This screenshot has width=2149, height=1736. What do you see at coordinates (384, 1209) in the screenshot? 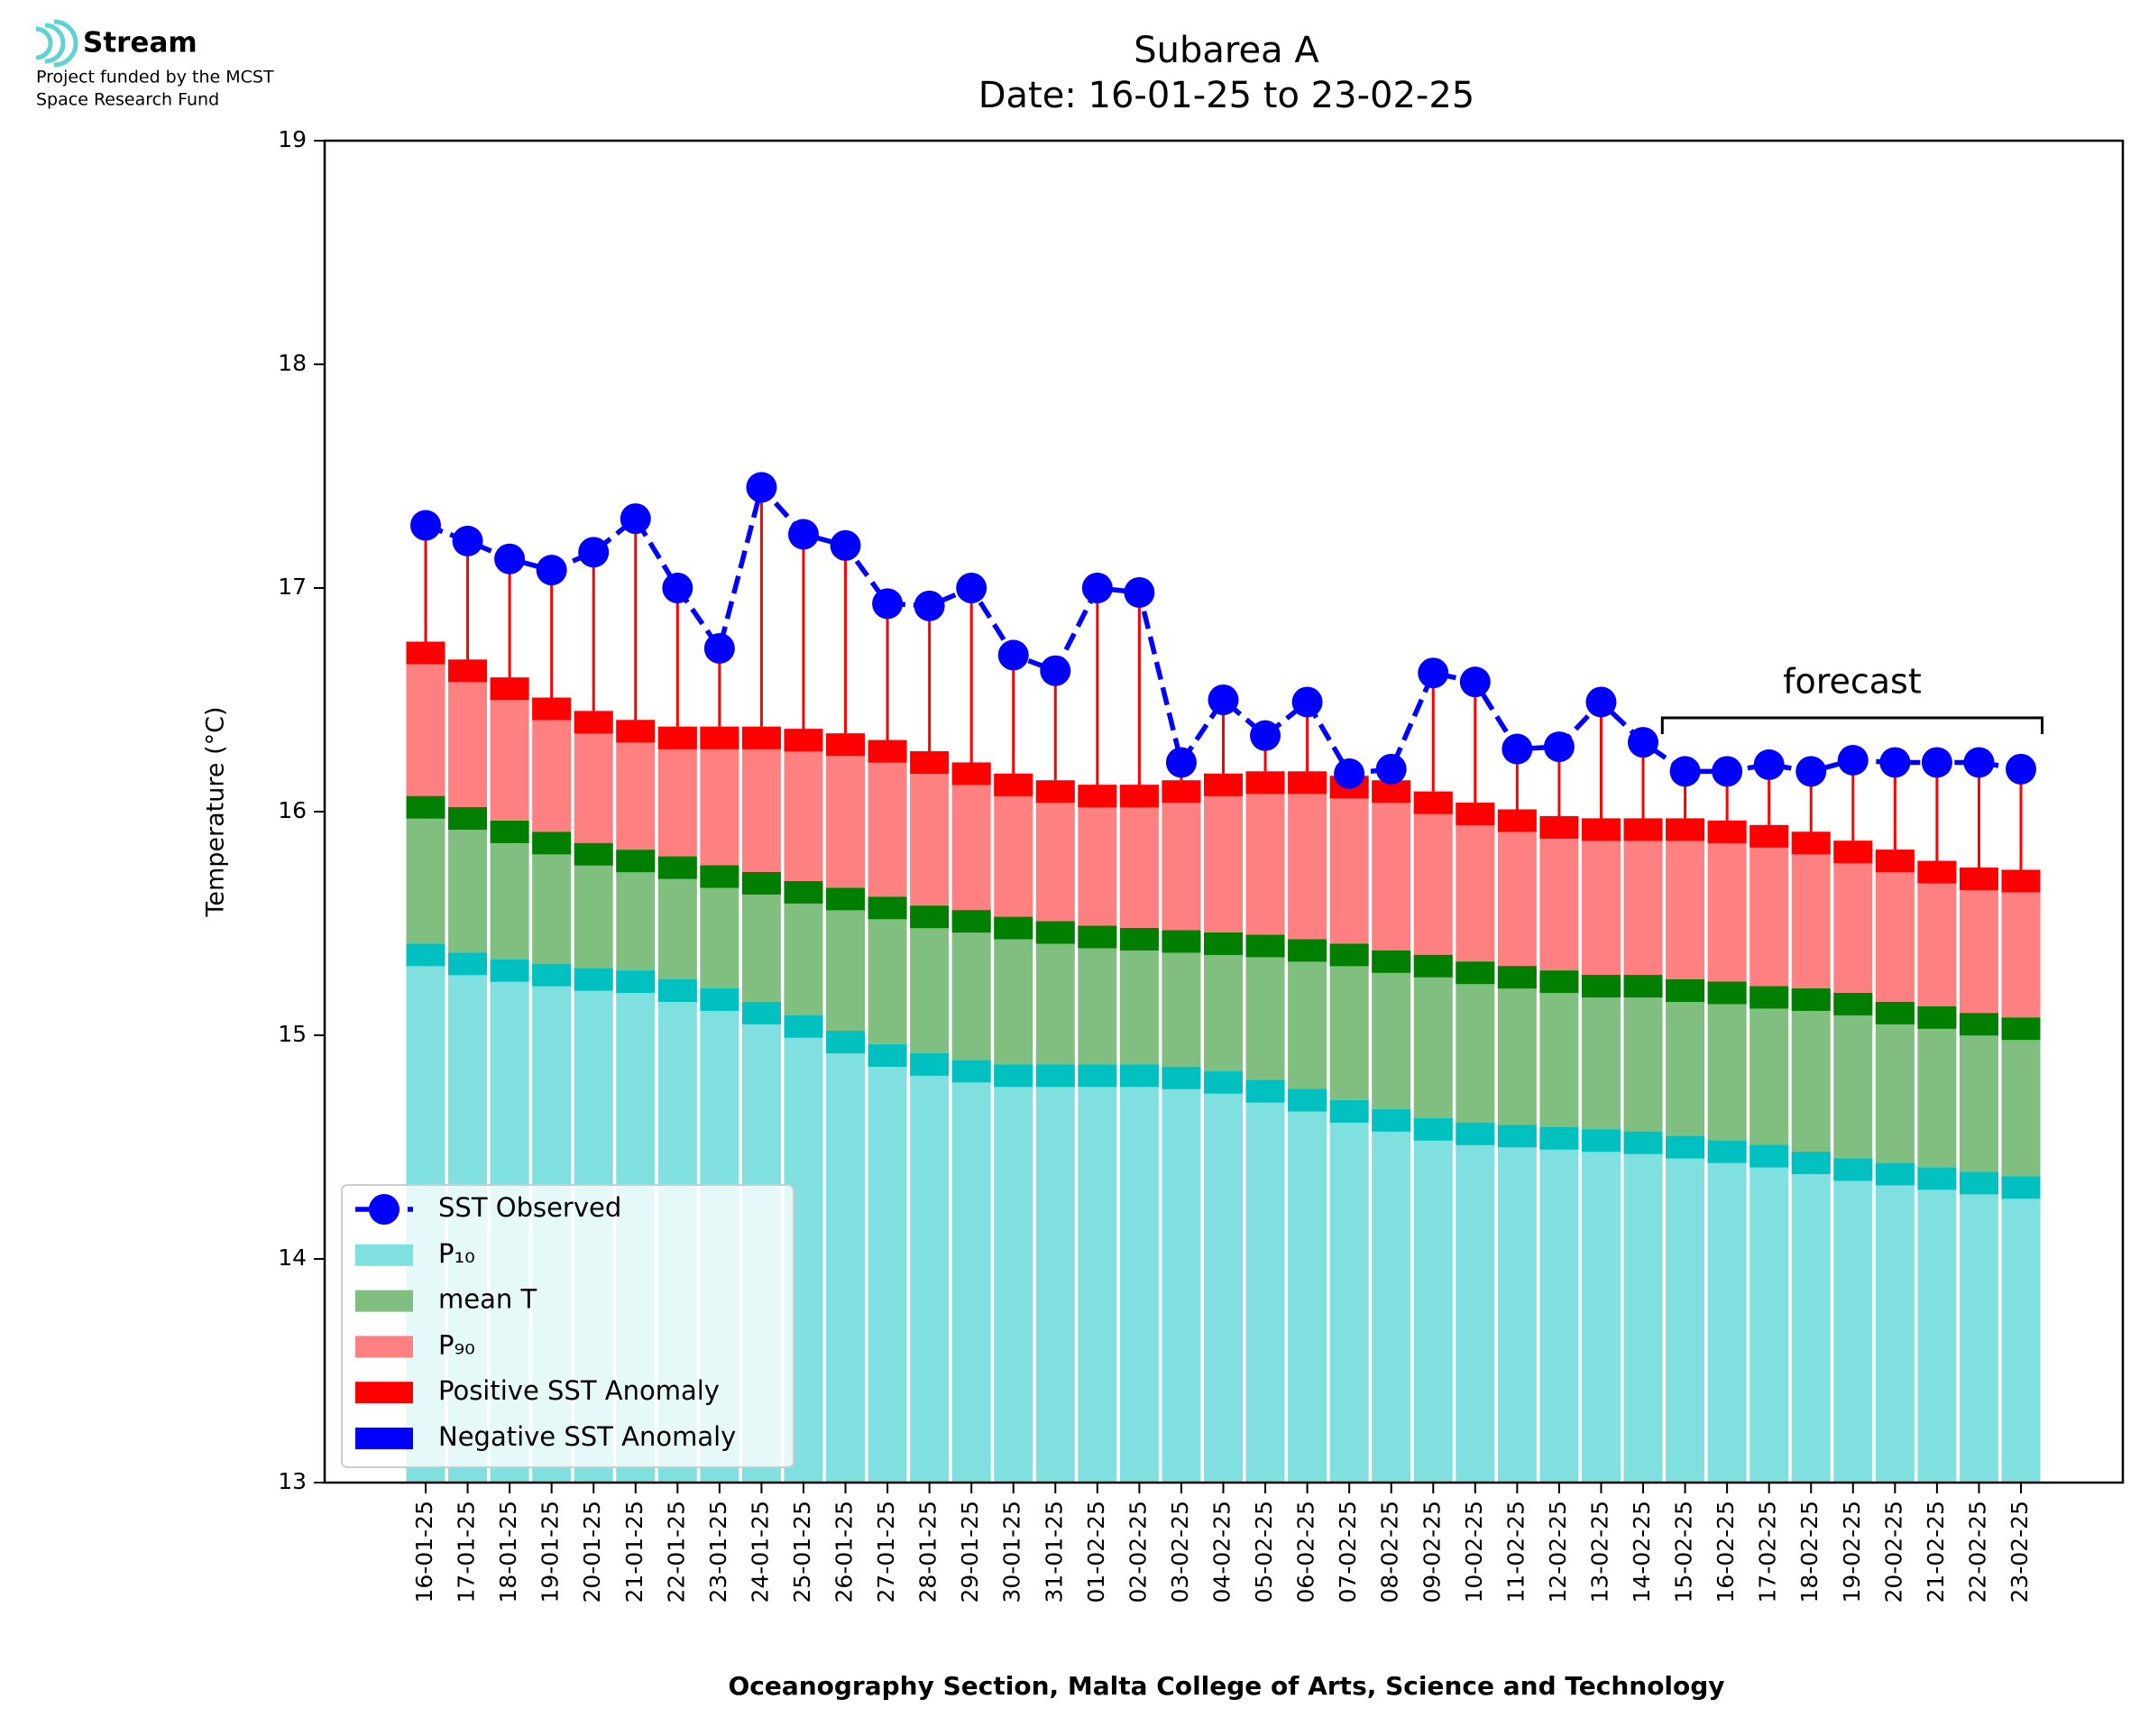
I see `legend-marker` at bounding box center [384, 1209].